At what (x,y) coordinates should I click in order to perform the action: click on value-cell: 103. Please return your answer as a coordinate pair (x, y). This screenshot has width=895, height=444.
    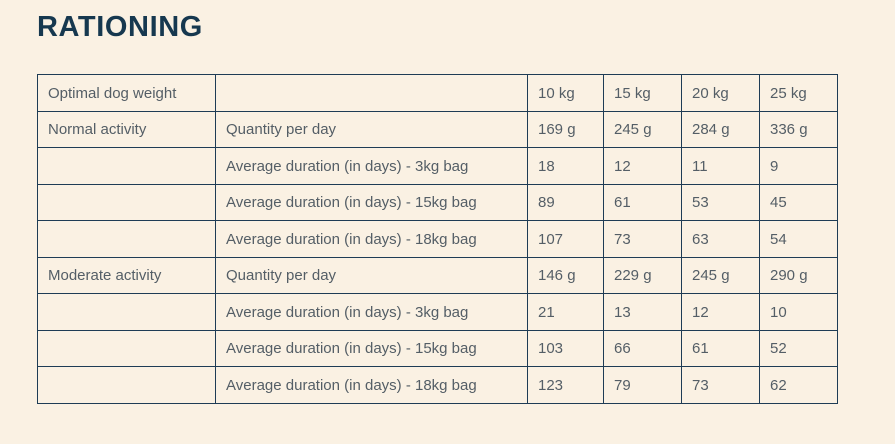
    Looking at the image, I should click on (565, 348).